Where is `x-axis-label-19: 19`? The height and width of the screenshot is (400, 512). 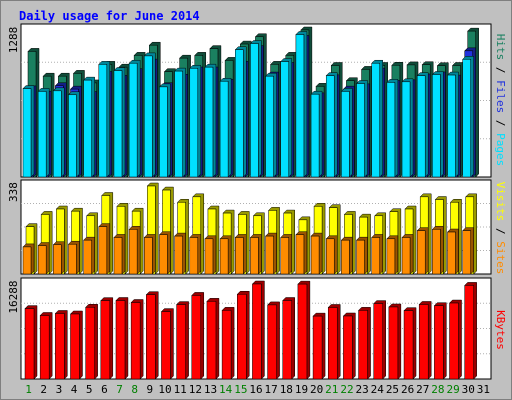
x-axis-label-19: 19 is located at coordinates (301, 389).